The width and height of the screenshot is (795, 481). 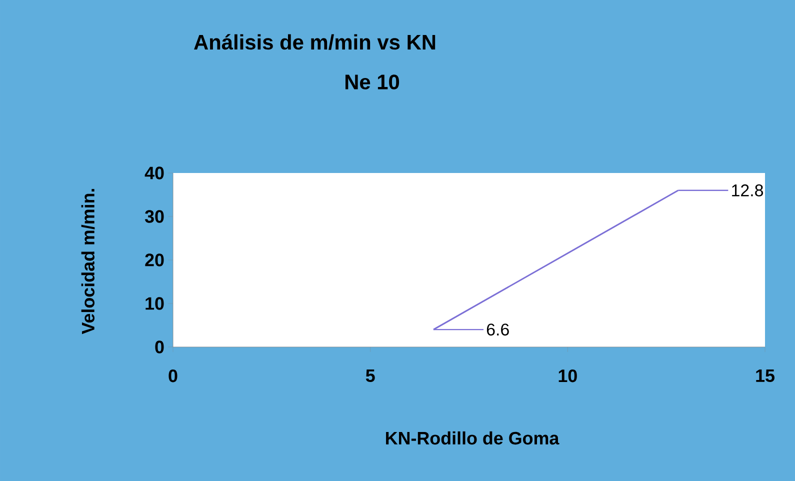 What do you see at coordinates (154, 260) in the screenshot?
I see `y-tick-label: 20` at bounding box center [154, 260].